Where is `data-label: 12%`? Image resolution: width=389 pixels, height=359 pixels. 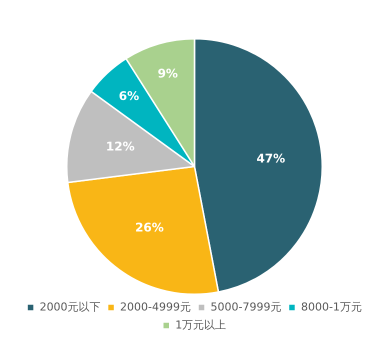 data-label: 12% is located at coordinates (120, 147).